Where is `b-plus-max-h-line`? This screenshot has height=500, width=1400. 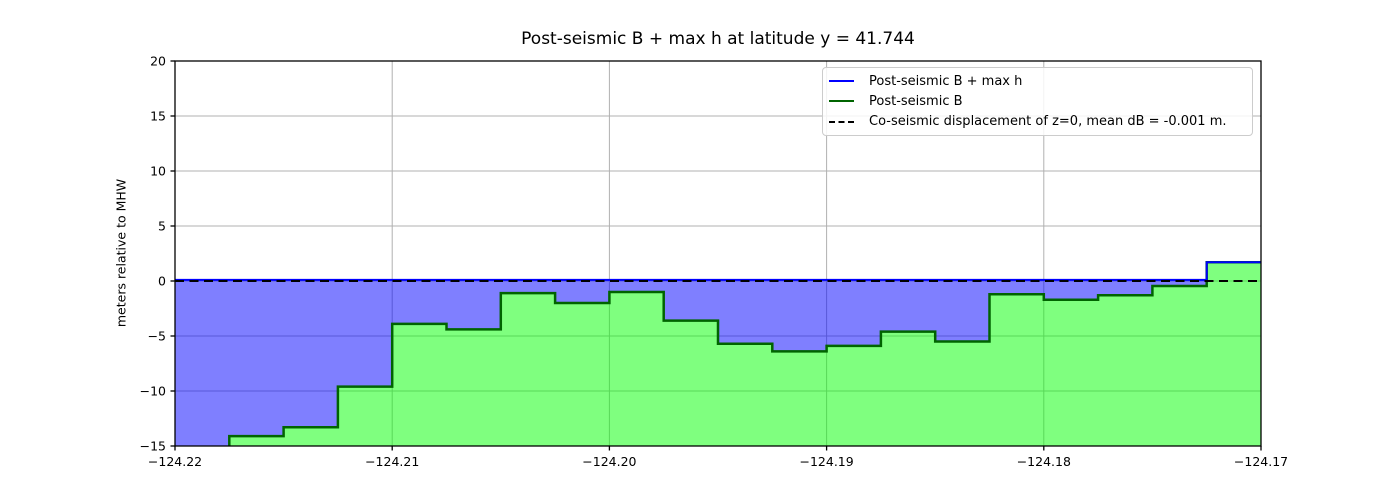 b-plus-max-h-line is located at coordinates (718, 271).